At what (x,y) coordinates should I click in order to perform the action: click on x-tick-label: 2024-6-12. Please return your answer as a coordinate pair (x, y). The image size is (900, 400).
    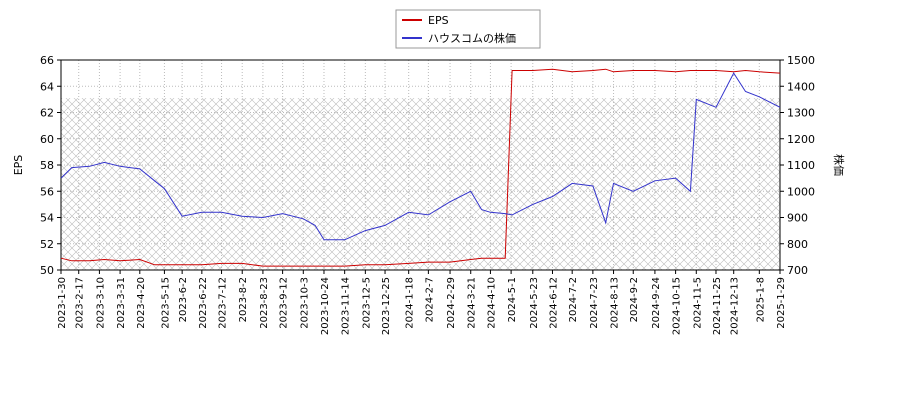
    Looking at the image, I should click on (553, 303).